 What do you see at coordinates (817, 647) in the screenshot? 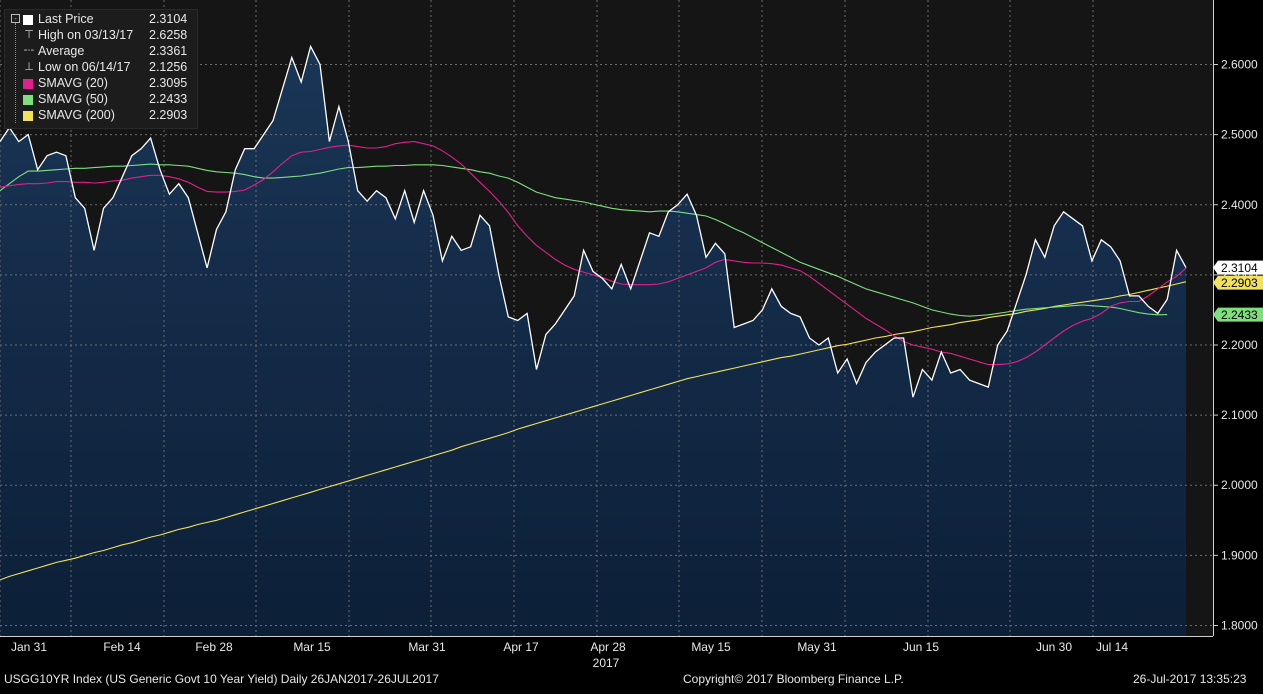
I see `x-tick-label: May 31` at bounding box center [817, 647].